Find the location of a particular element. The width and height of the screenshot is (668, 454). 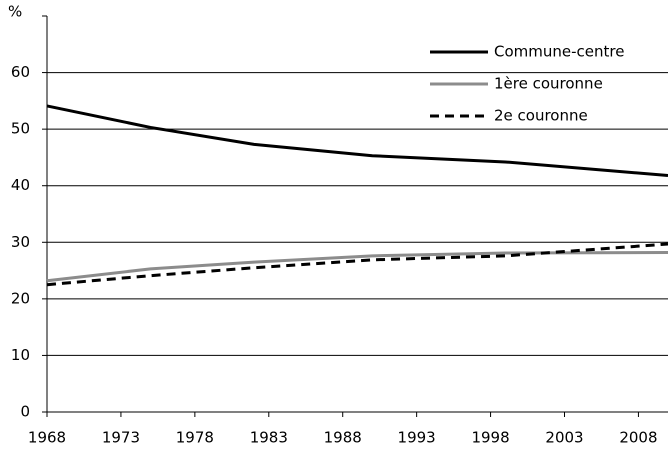

y-tick-label: 0 is located at coordinates (25, 412).